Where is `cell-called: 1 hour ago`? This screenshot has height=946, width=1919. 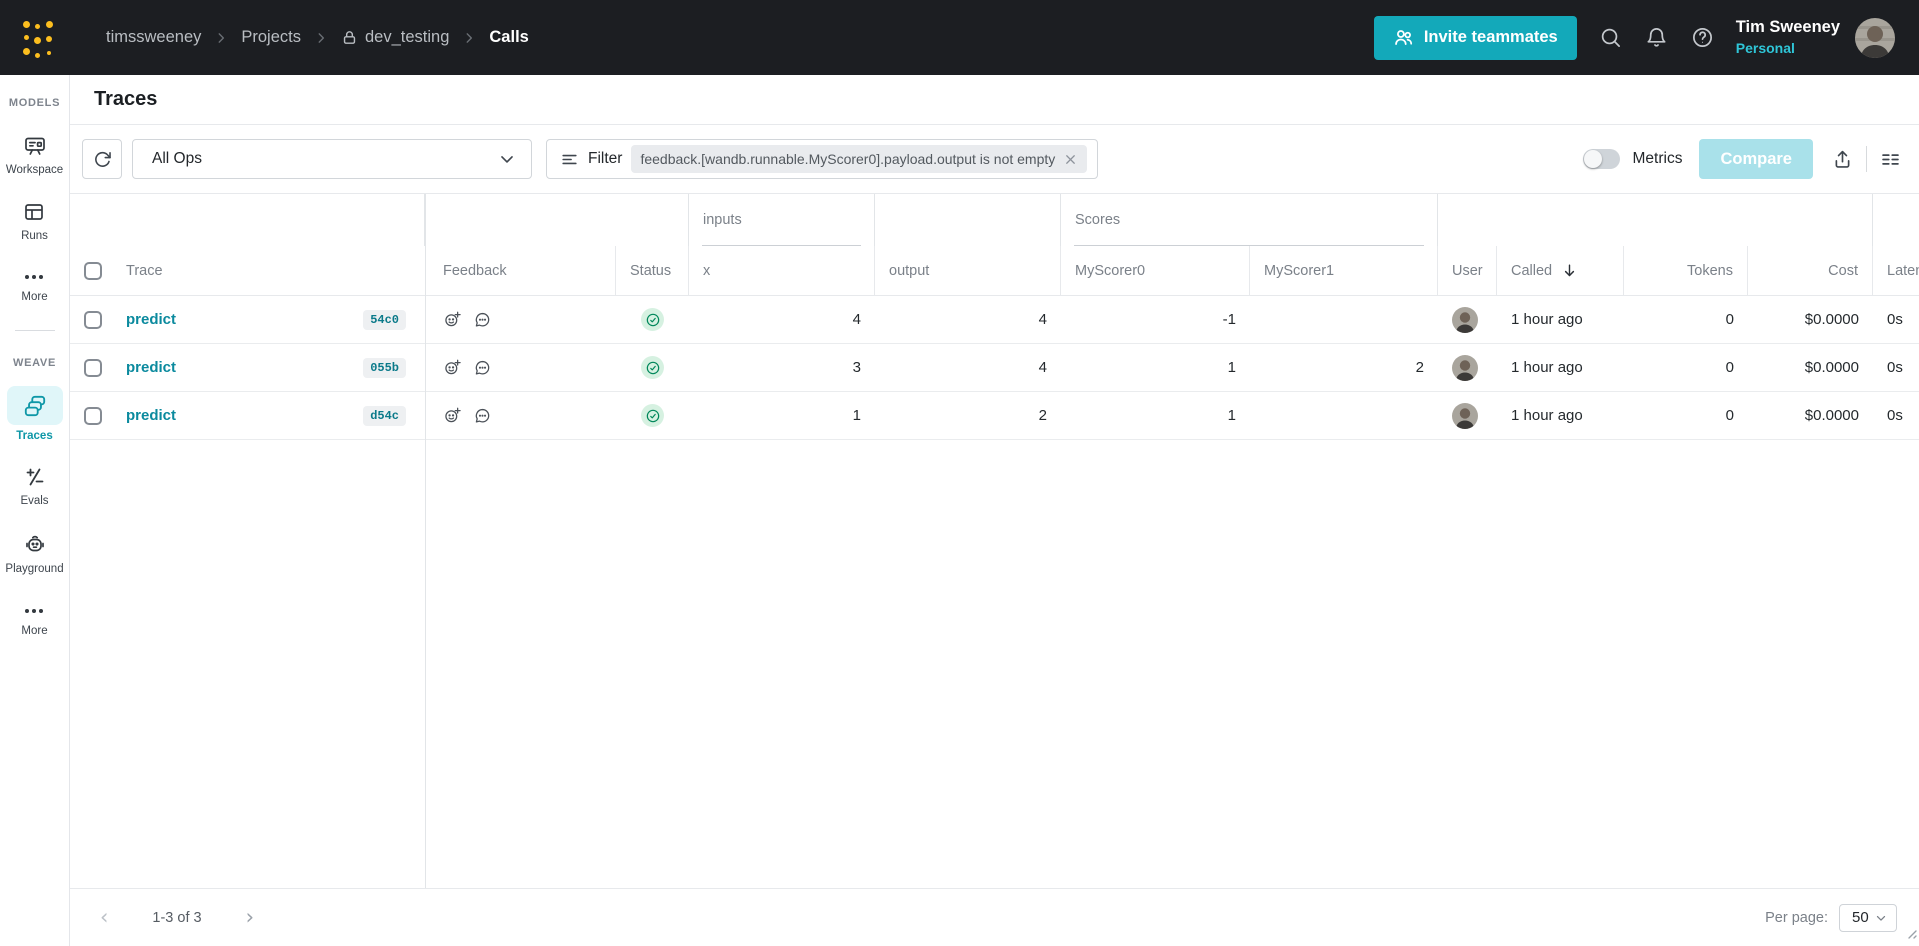 cell-called: 1 hour ago is located at coordinates (1547, 367).